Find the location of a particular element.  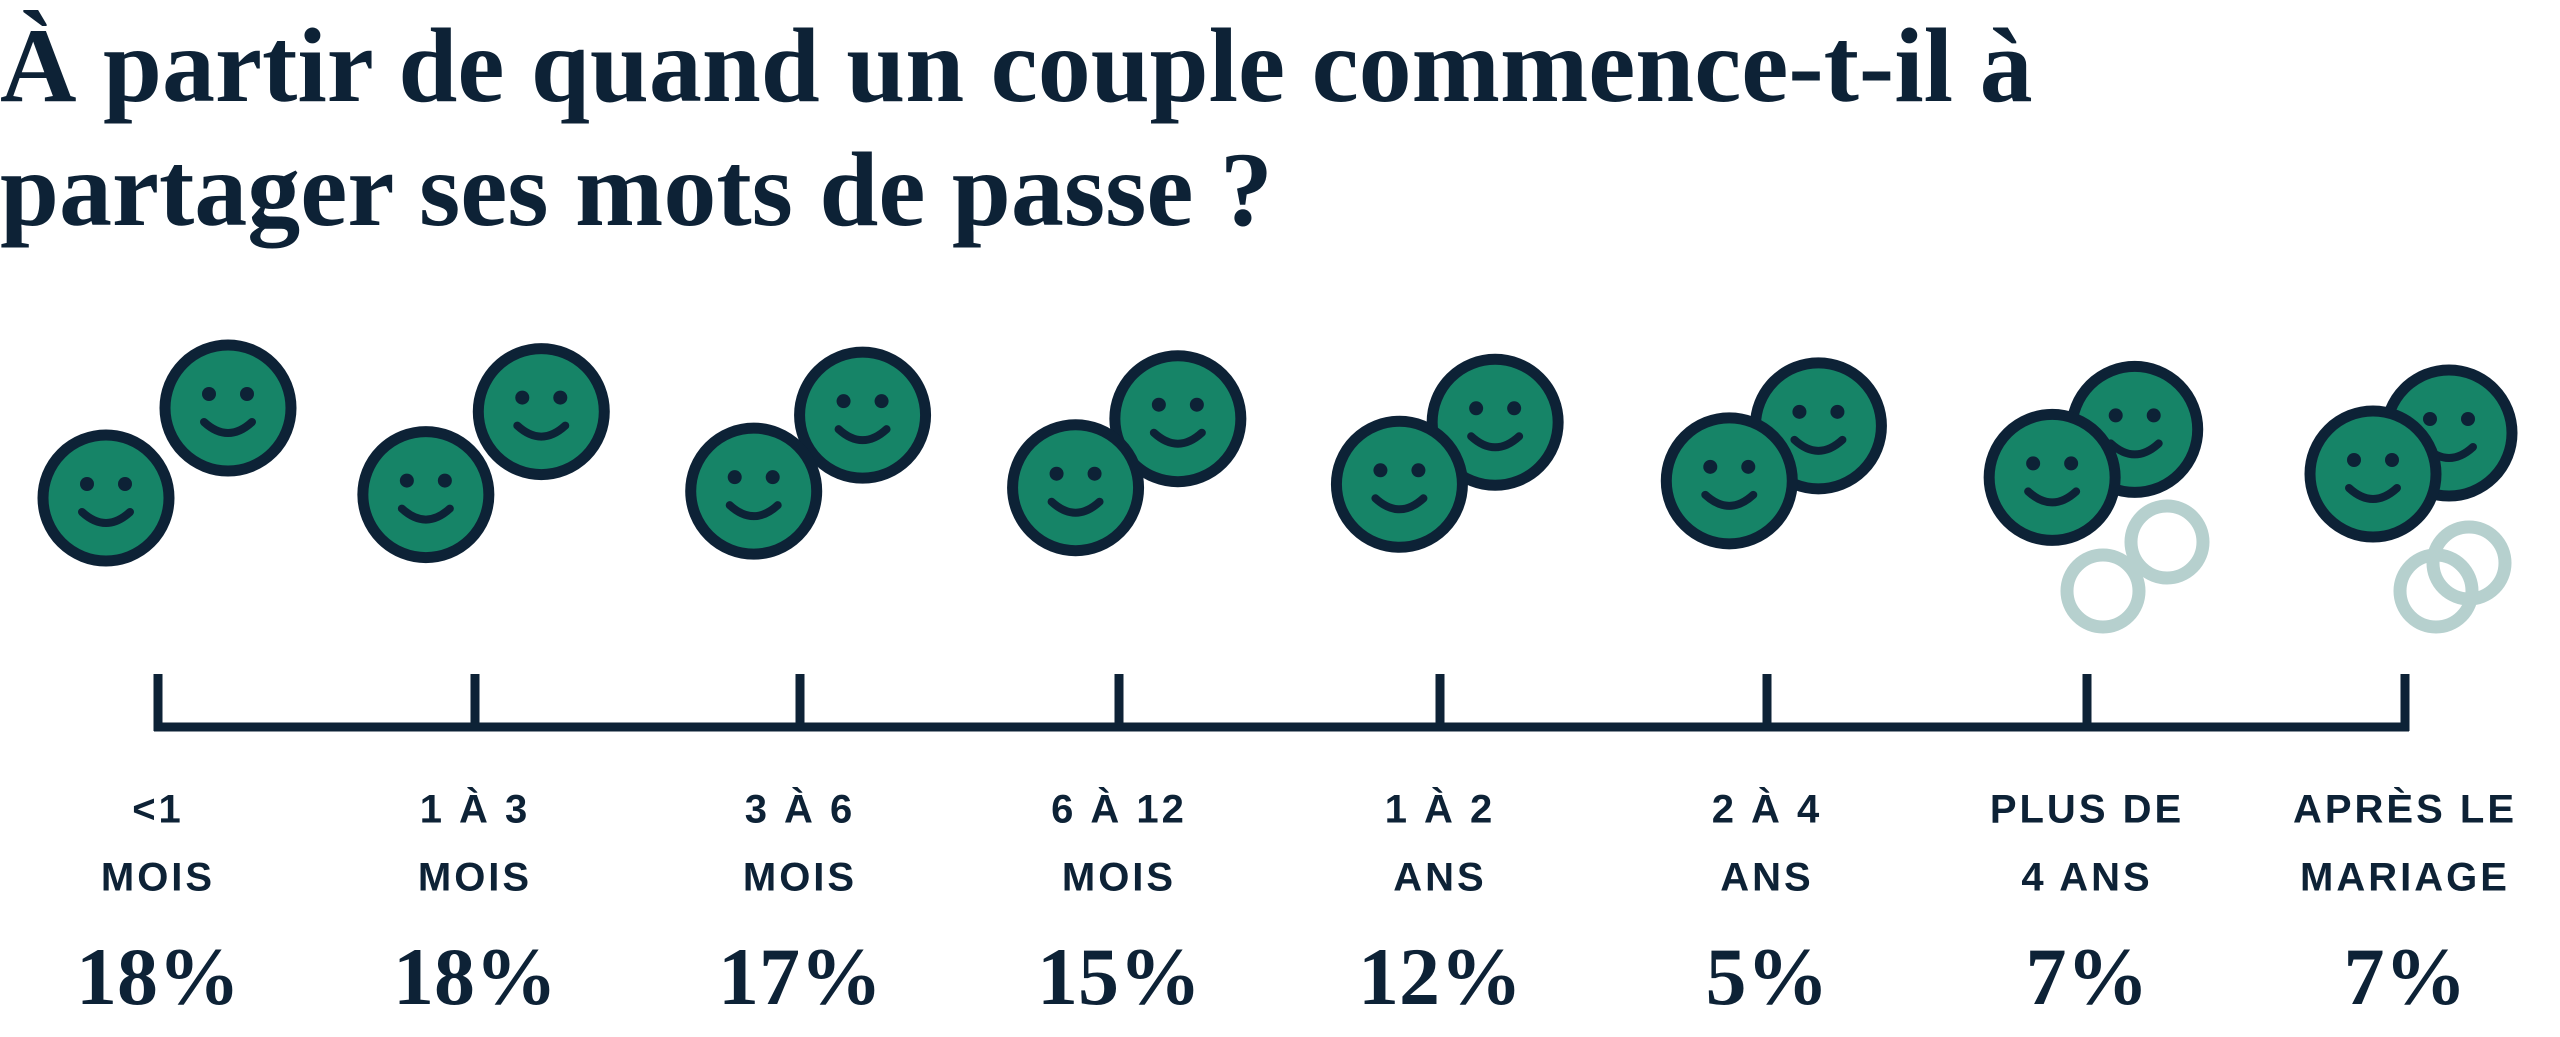

value-label: 17% is located at coordinates (800, 976).